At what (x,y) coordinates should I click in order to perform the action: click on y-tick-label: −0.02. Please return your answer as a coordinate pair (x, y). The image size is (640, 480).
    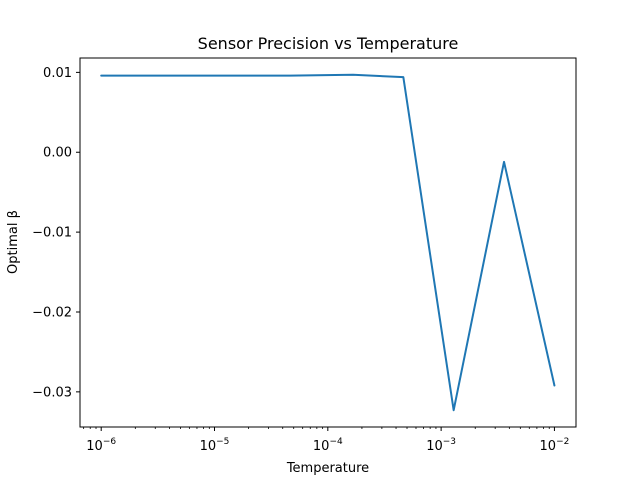
    Looking at the image, I should click on (52, 312).